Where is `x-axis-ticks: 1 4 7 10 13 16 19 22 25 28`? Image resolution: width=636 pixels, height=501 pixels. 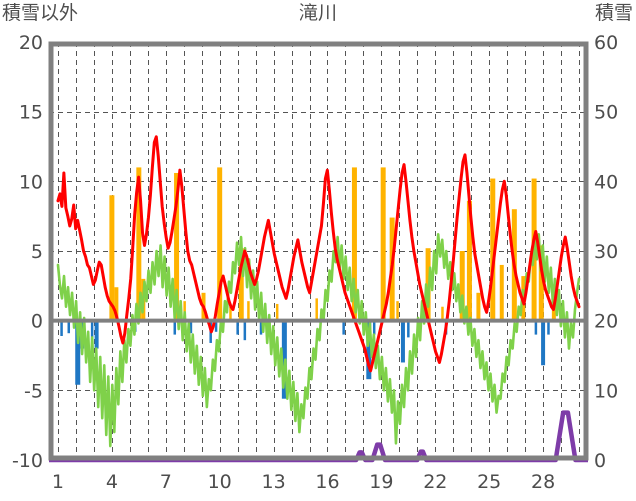 x-axis-ticks: 1 4 7 10 13 16 19 22 25 28 is located at coordinates (303, 482).